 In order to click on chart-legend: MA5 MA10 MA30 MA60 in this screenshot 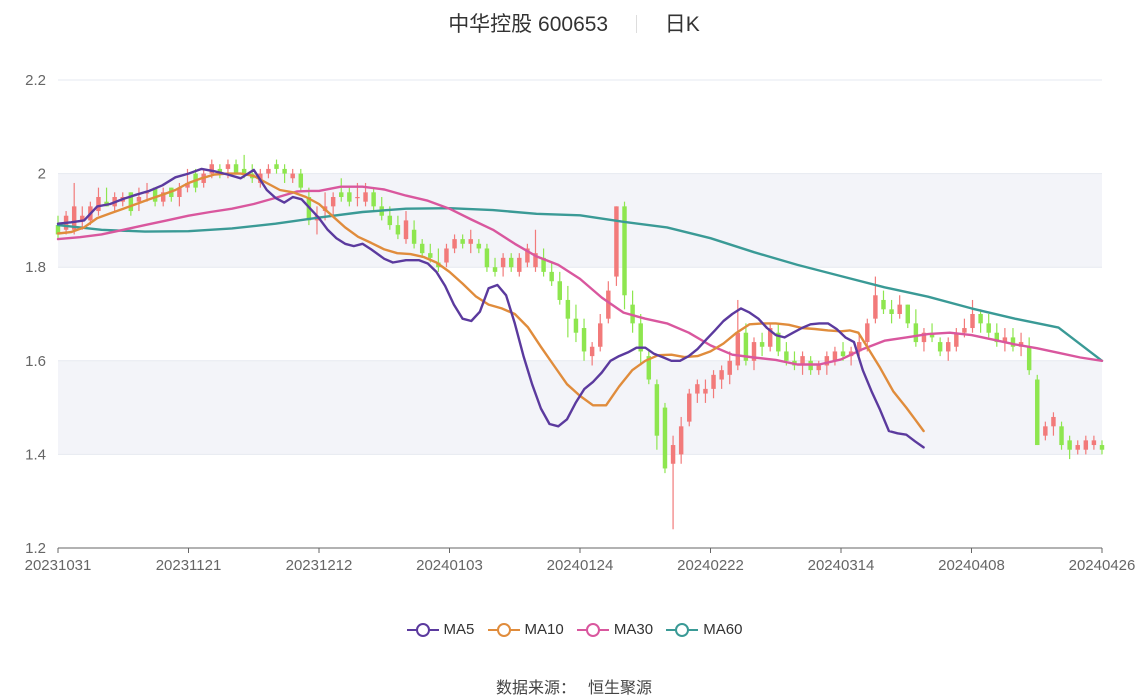, I will do `click(574, 631)`.